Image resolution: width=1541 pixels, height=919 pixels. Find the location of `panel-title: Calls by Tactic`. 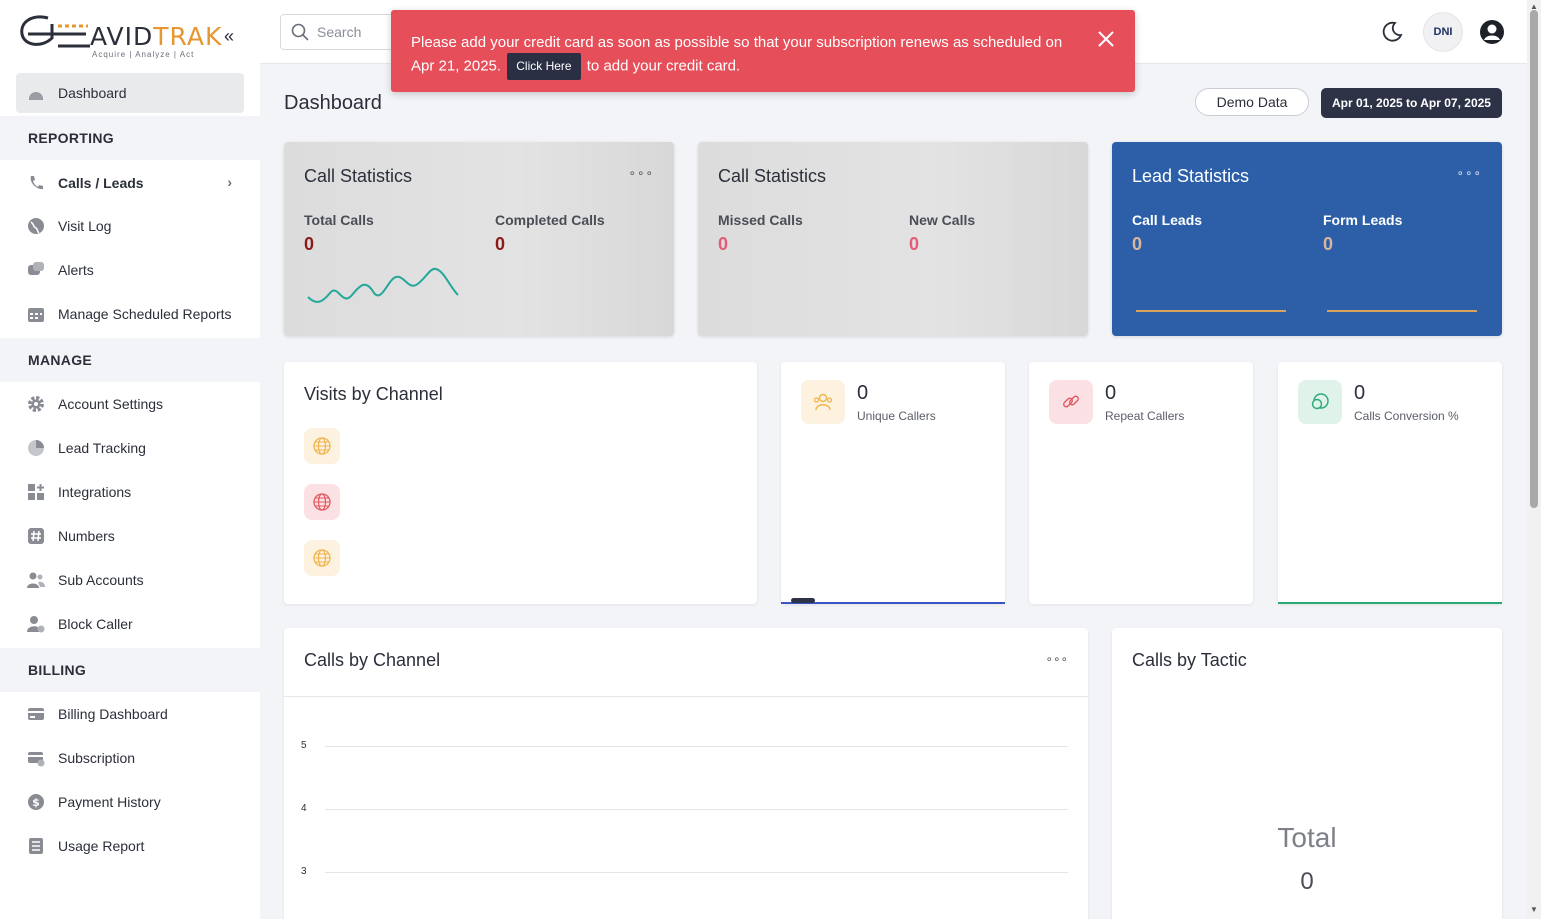

panel-title: Calls by Tactic is located at coordinates (1189, 660).